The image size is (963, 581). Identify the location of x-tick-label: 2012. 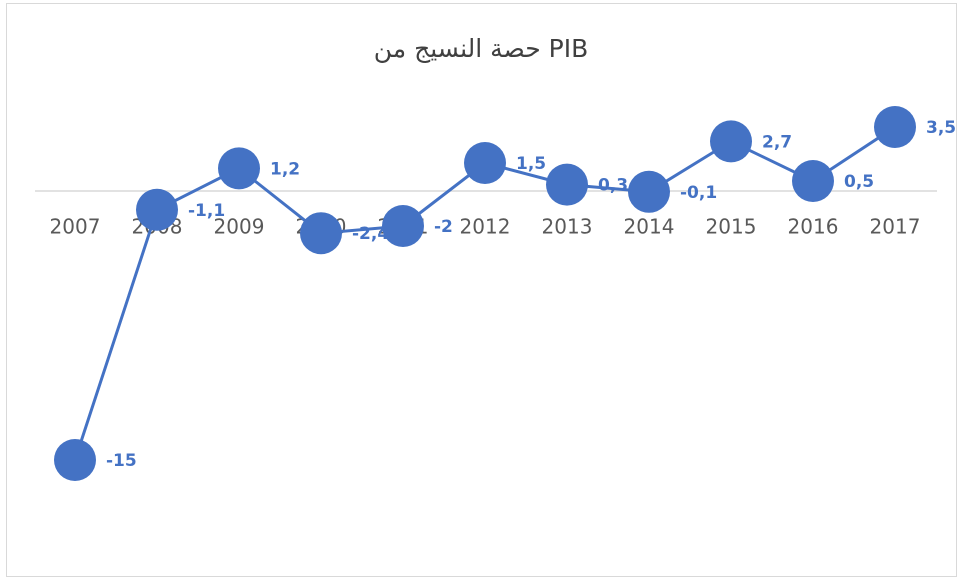
(485, 227).